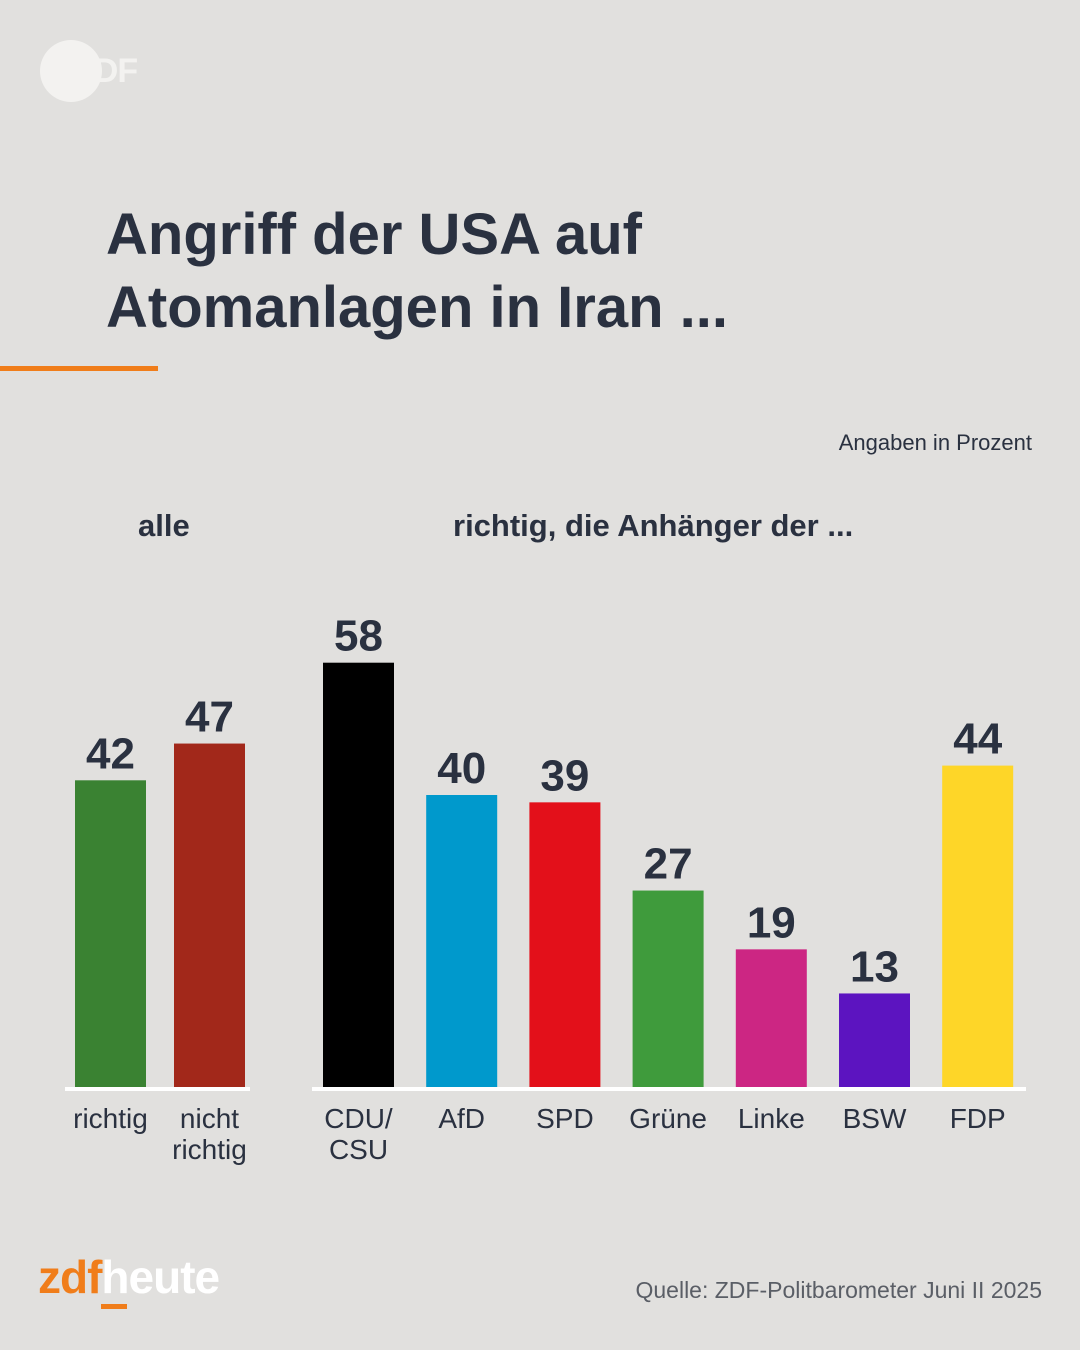 The height and width of the screenshot is (1350, 1080). What do you see at coordinates (461, 768) in the screenshot?
I see `bar-value-label: 40` at bounding box center [461, 768].